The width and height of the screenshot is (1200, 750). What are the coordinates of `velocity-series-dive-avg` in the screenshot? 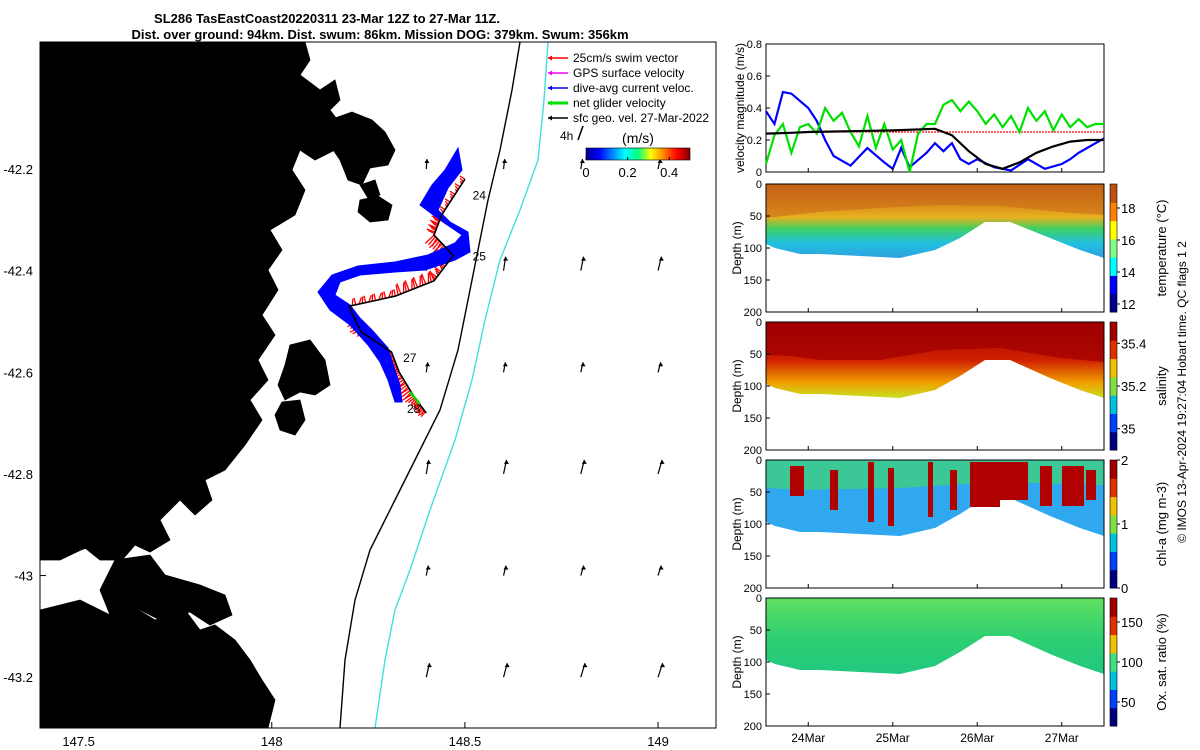 It's located at (935, 131).